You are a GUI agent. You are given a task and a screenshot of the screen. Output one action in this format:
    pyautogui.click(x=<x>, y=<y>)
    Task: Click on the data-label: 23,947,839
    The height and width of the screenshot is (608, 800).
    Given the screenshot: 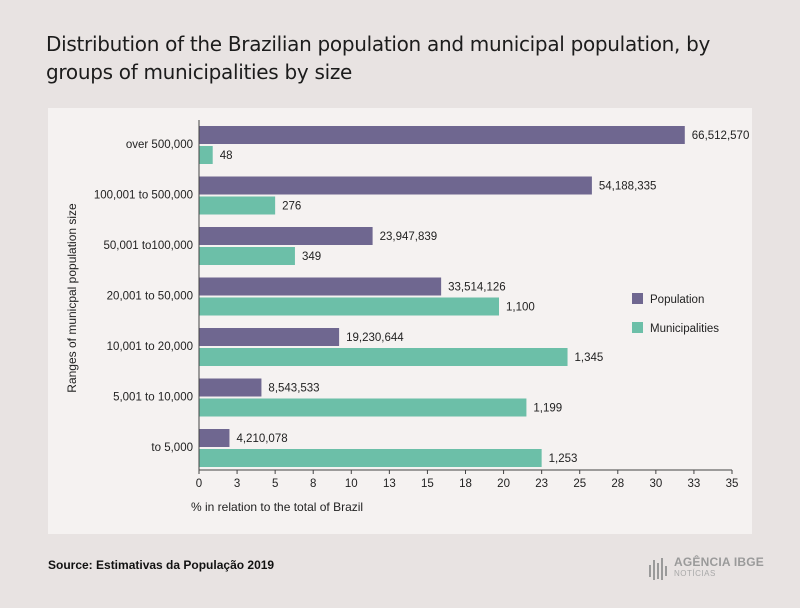 What is the action you would take?
    pyautogui.click(x=409, y=237)
    